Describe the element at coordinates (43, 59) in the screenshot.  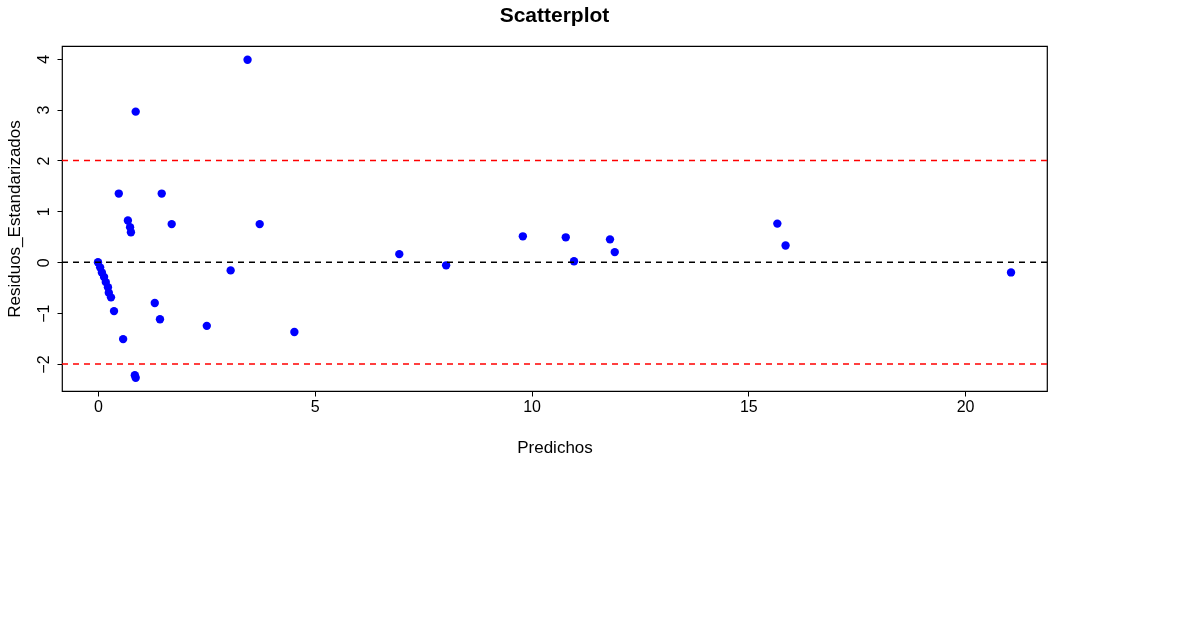
I see `y-tick-label: 4` at that location.